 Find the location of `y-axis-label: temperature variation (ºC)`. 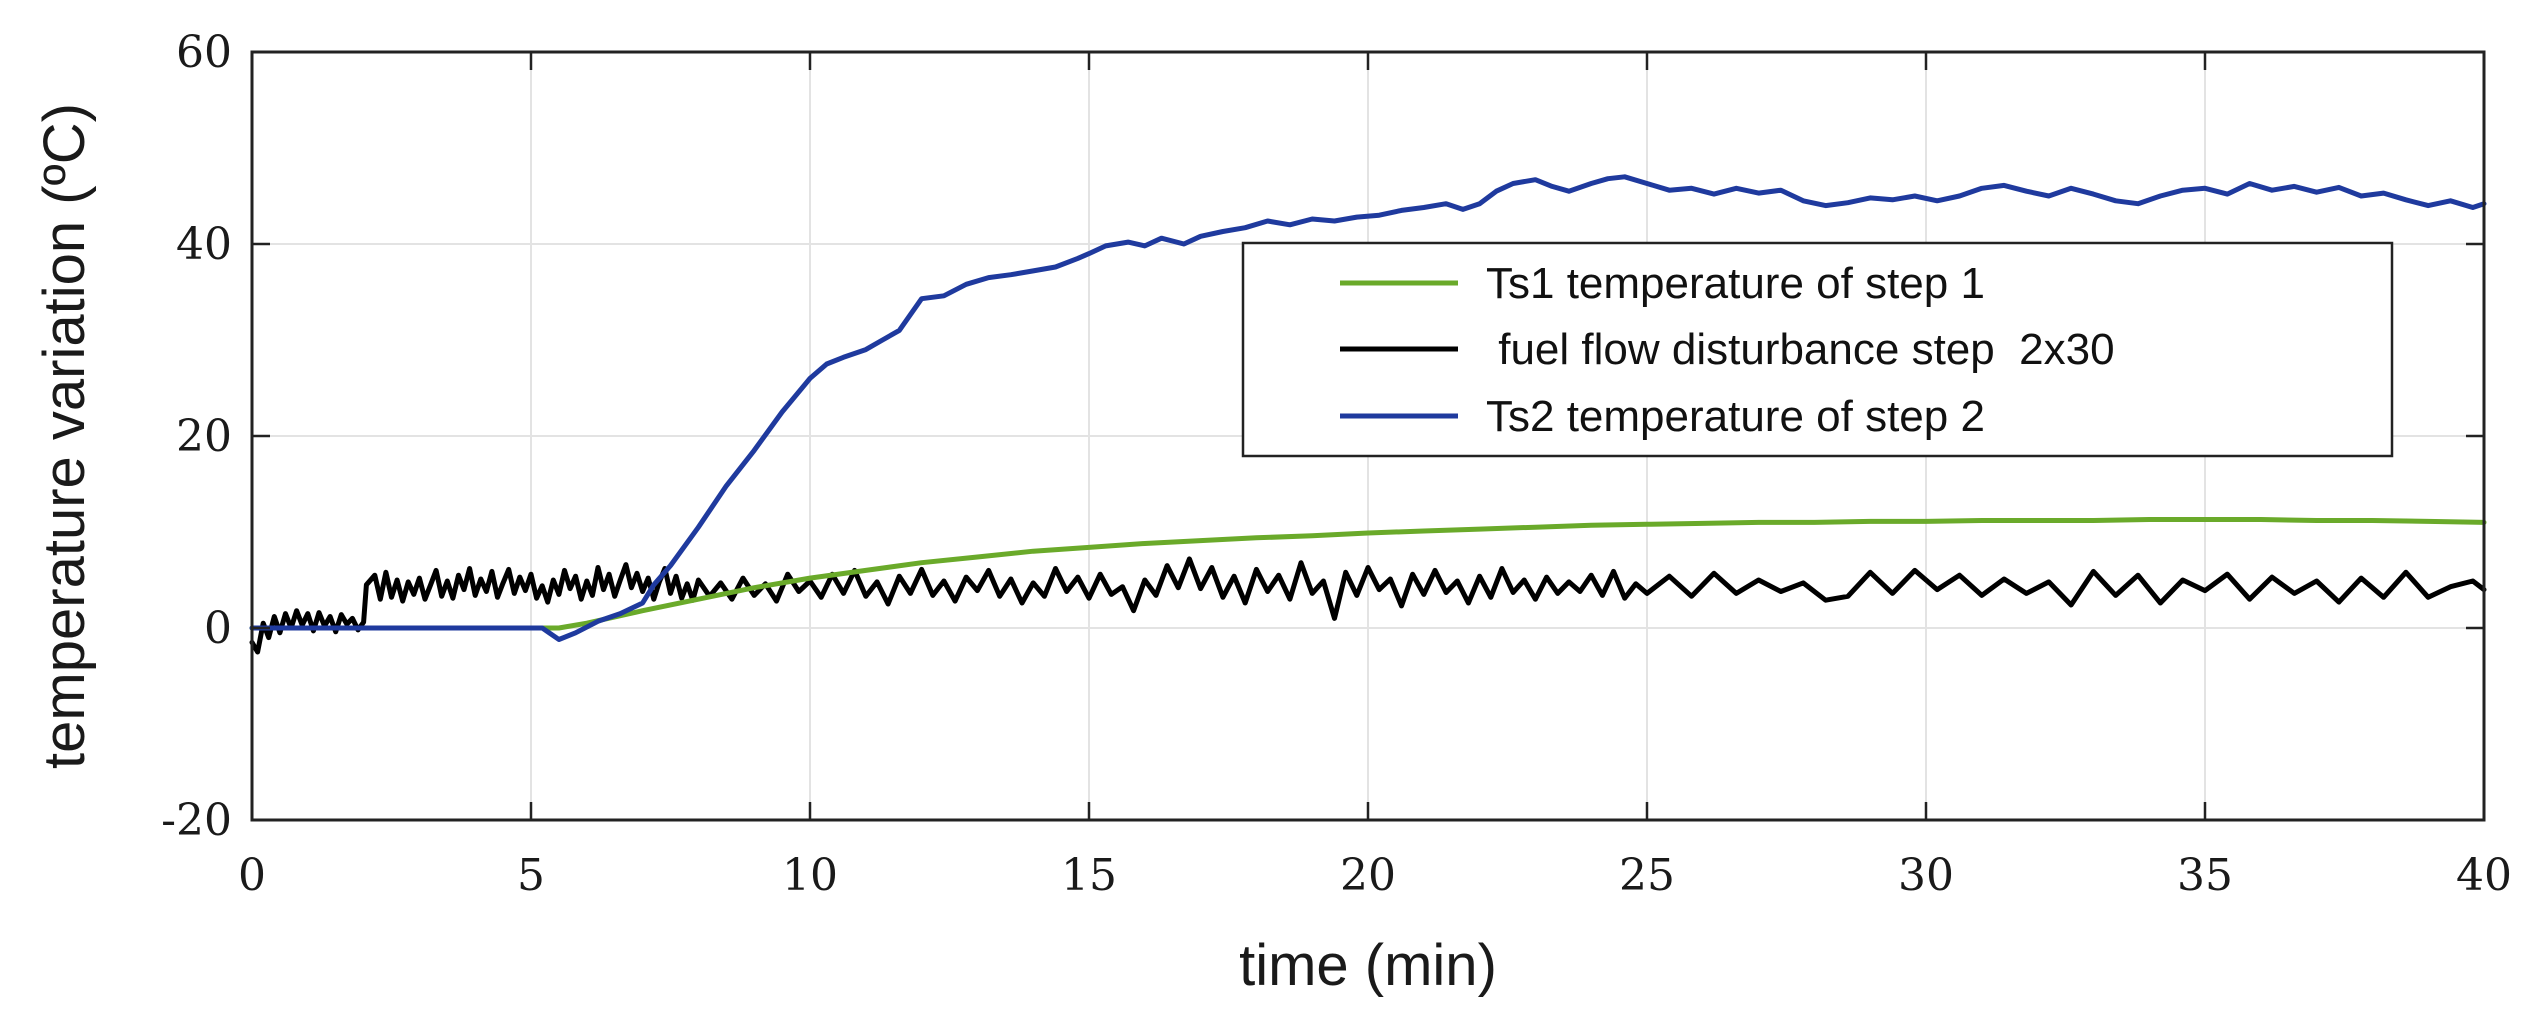

y-axis-label: temperature variation (ºC) is located at coordinates (64, 436).